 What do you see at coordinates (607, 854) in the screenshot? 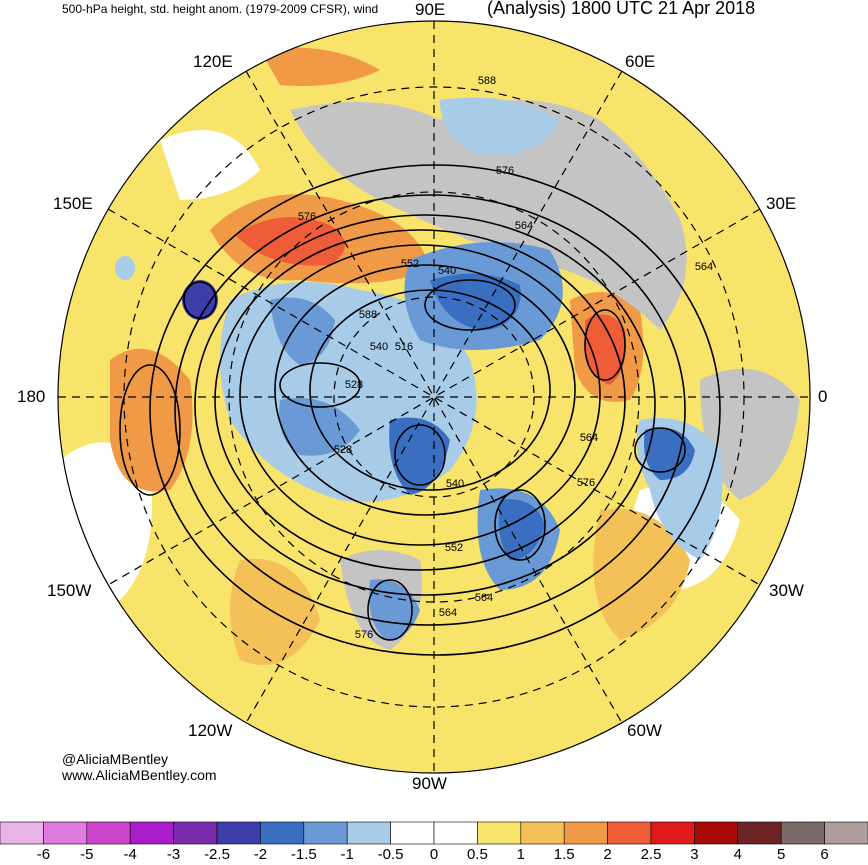
I see `colorbar-tick-label: 2` at bounding box center [607, 854].